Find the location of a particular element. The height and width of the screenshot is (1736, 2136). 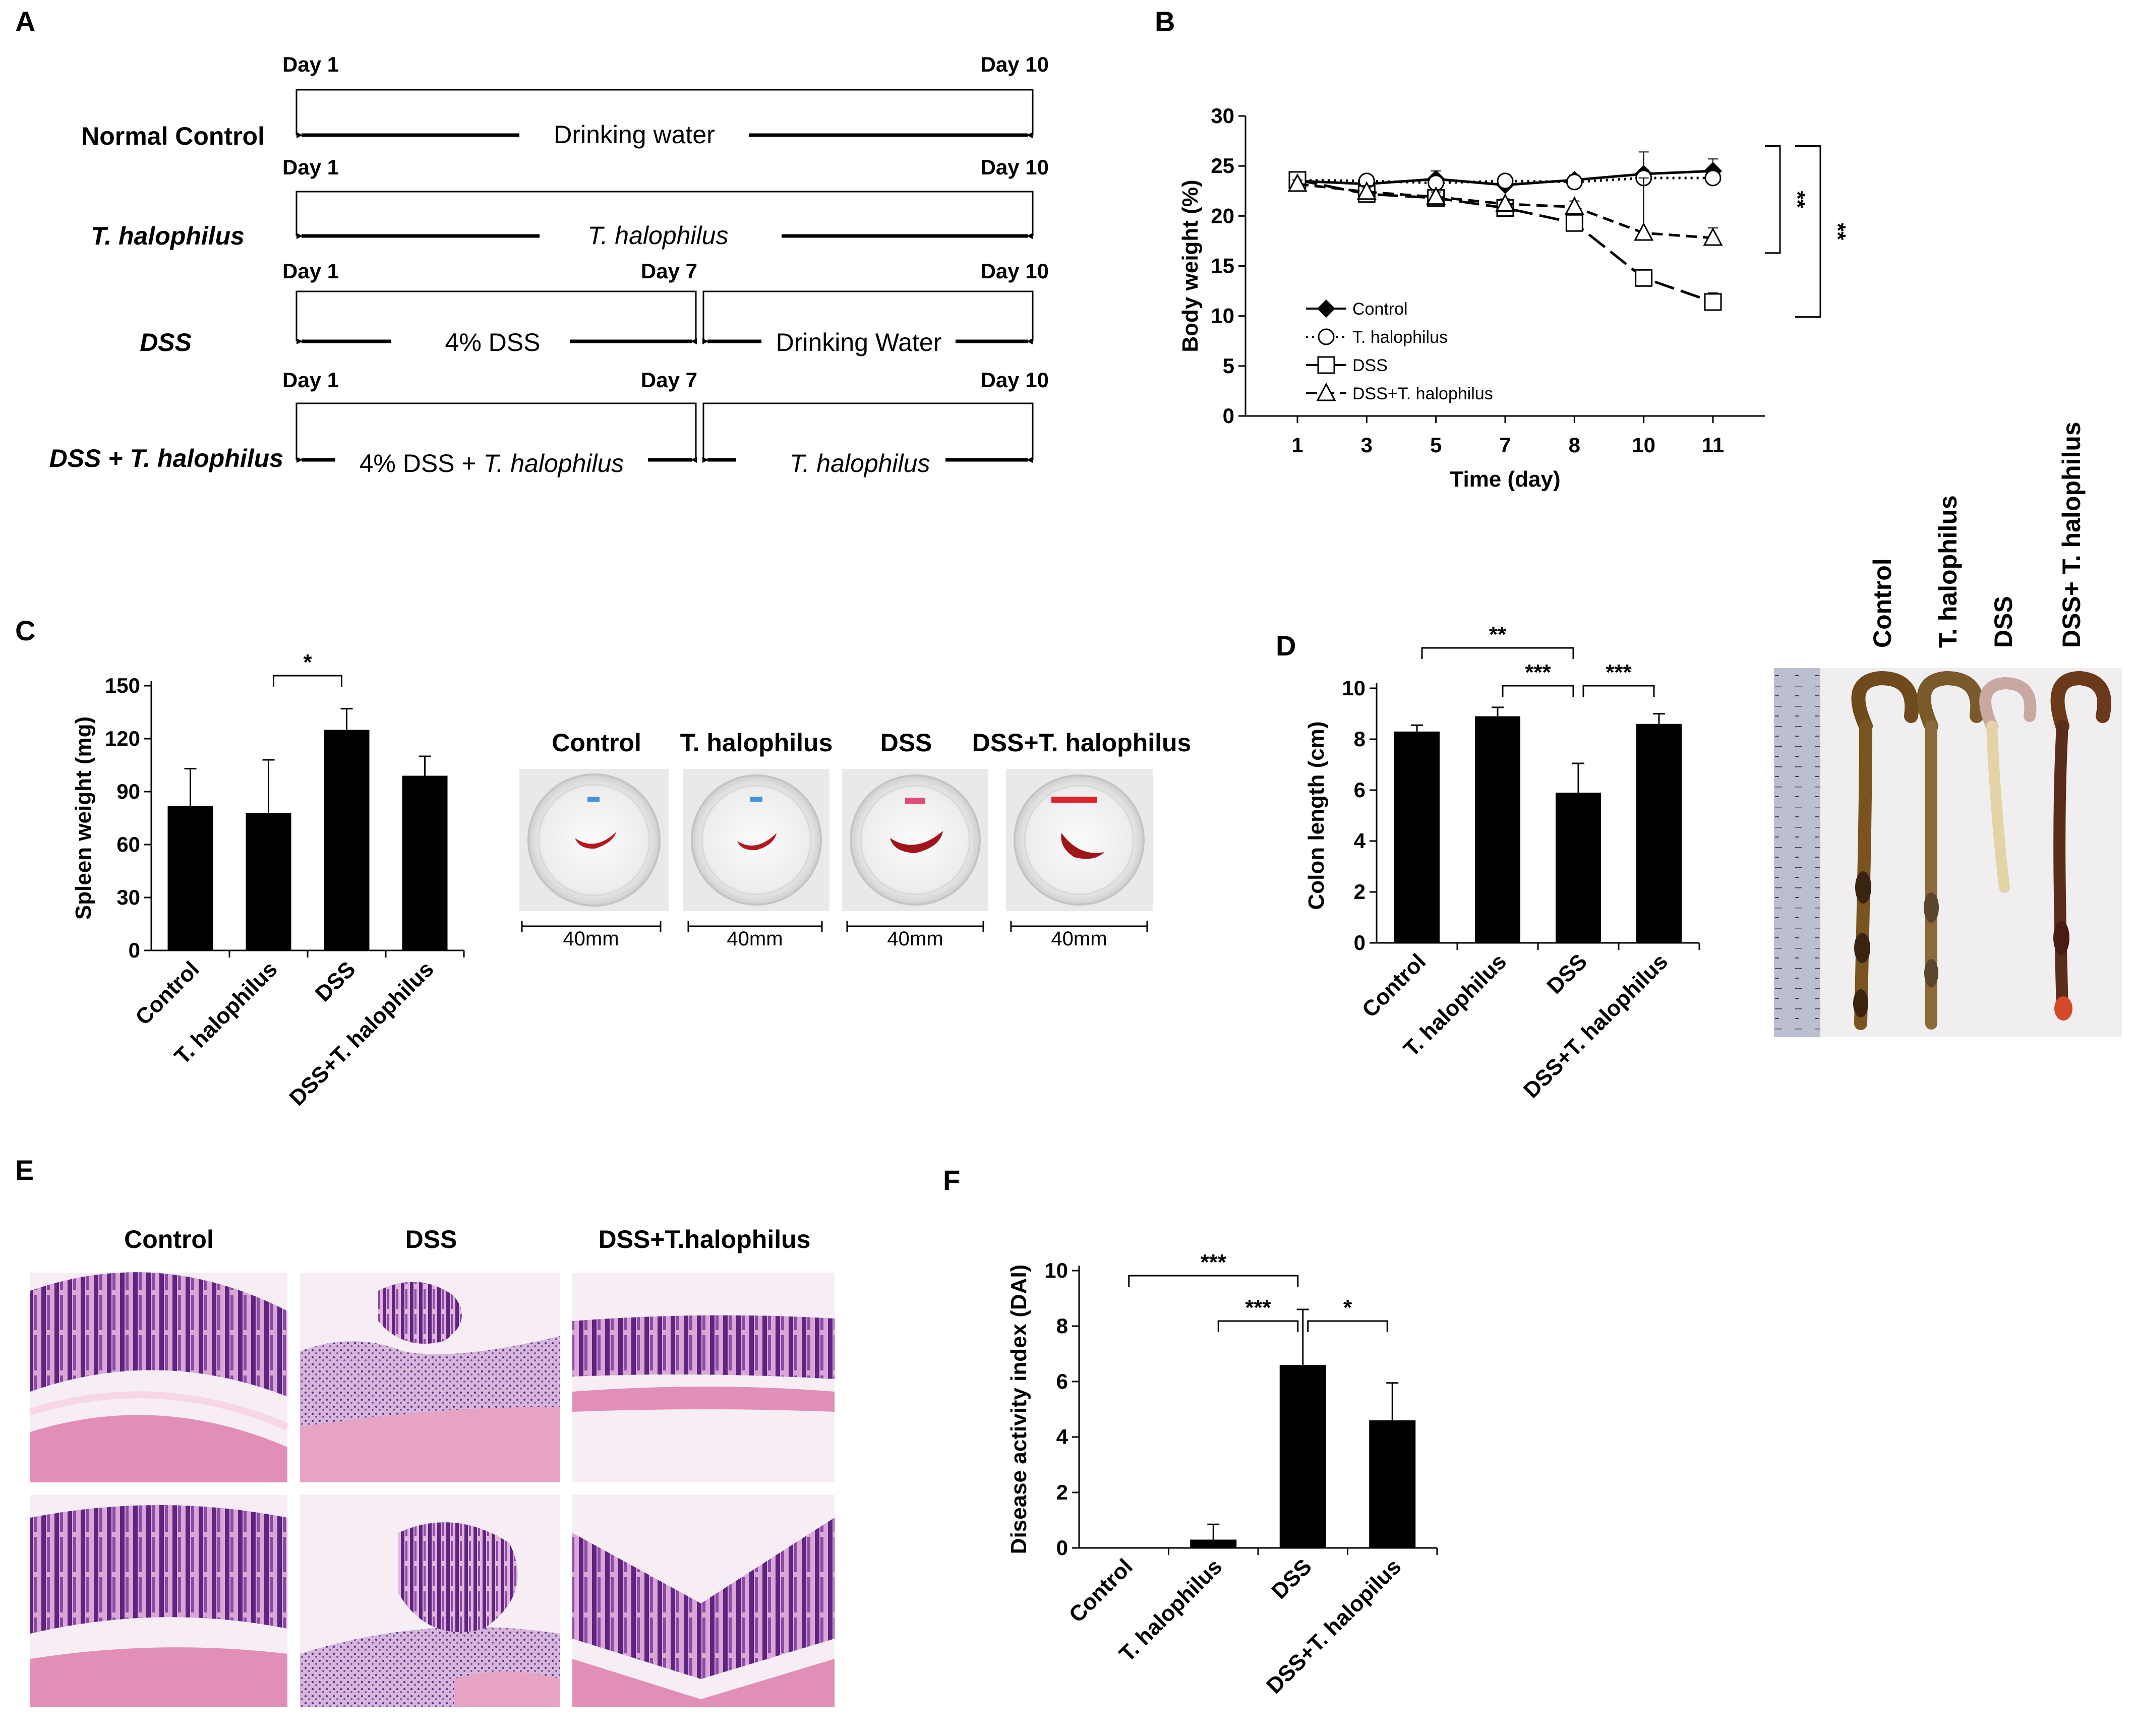

x-tick-label: 3 is located at coordinates (1367, 445).